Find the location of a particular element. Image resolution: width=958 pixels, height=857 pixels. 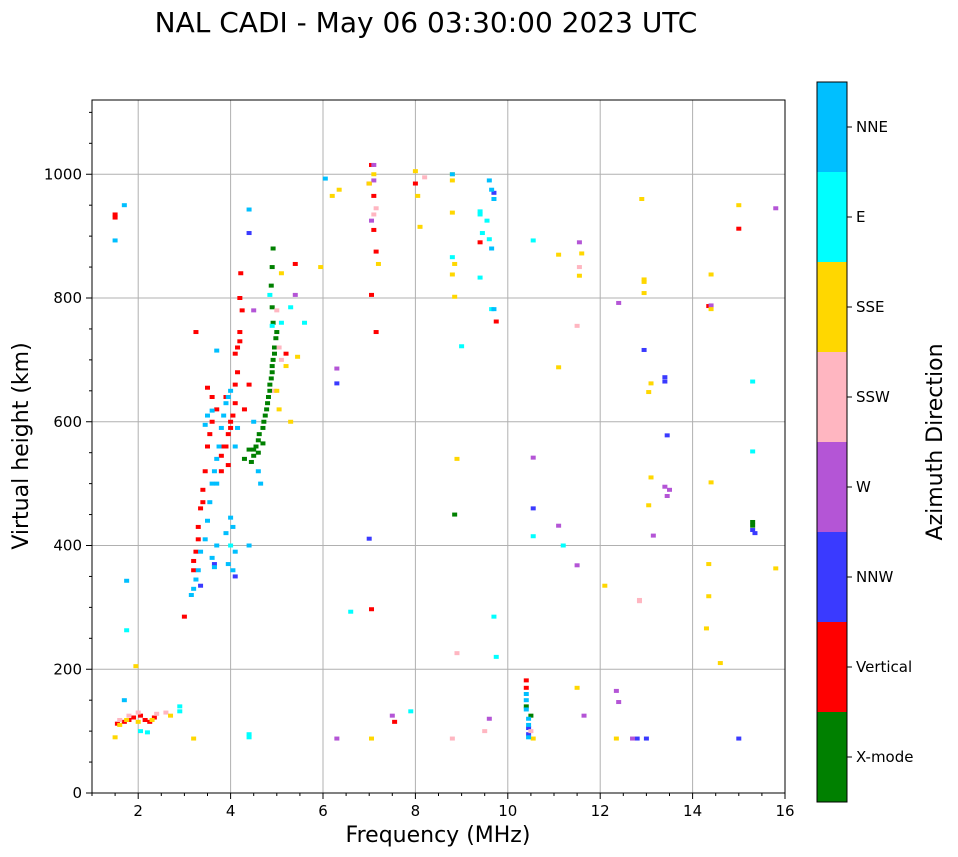

colorbar-tick-label: W is located at coordinates (863, 487).